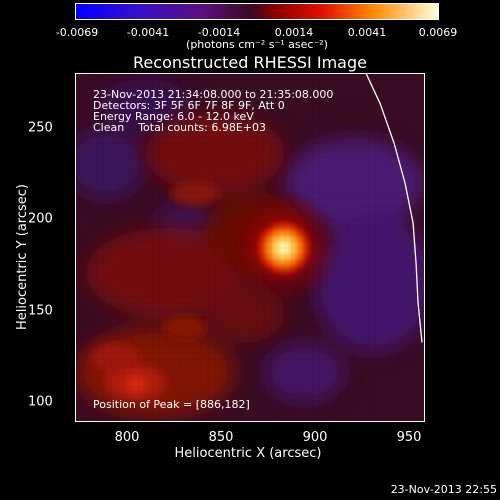  Describe the element at coordinates (40, 219) in the screenshot. I see `y-tick-label: 200` at that location.